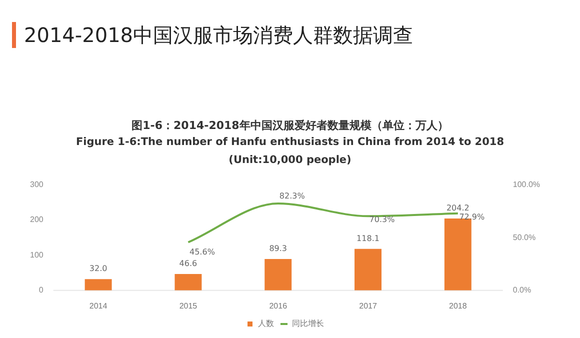 Image resolution: width=580 pixels, height=338 pixels. What do you see at coordinates (278, 305) in the screenshot?
I see `x-tick-label: 2016` at bounding box center [278, 305].